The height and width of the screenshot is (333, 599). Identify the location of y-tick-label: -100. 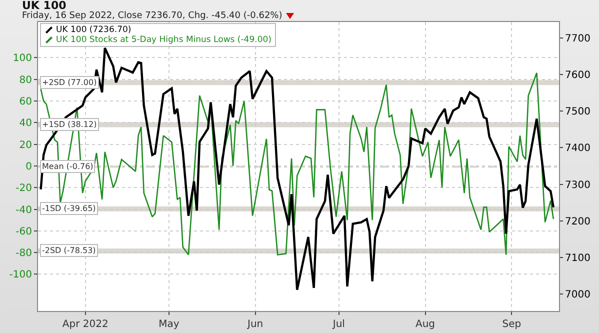
(20, 275).